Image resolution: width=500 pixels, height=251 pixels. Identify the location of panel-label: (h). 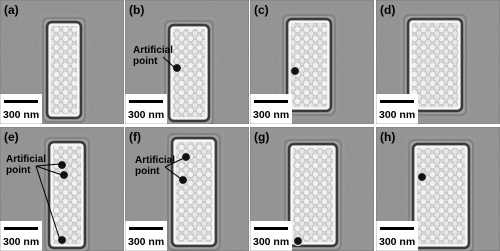
(387, 137).